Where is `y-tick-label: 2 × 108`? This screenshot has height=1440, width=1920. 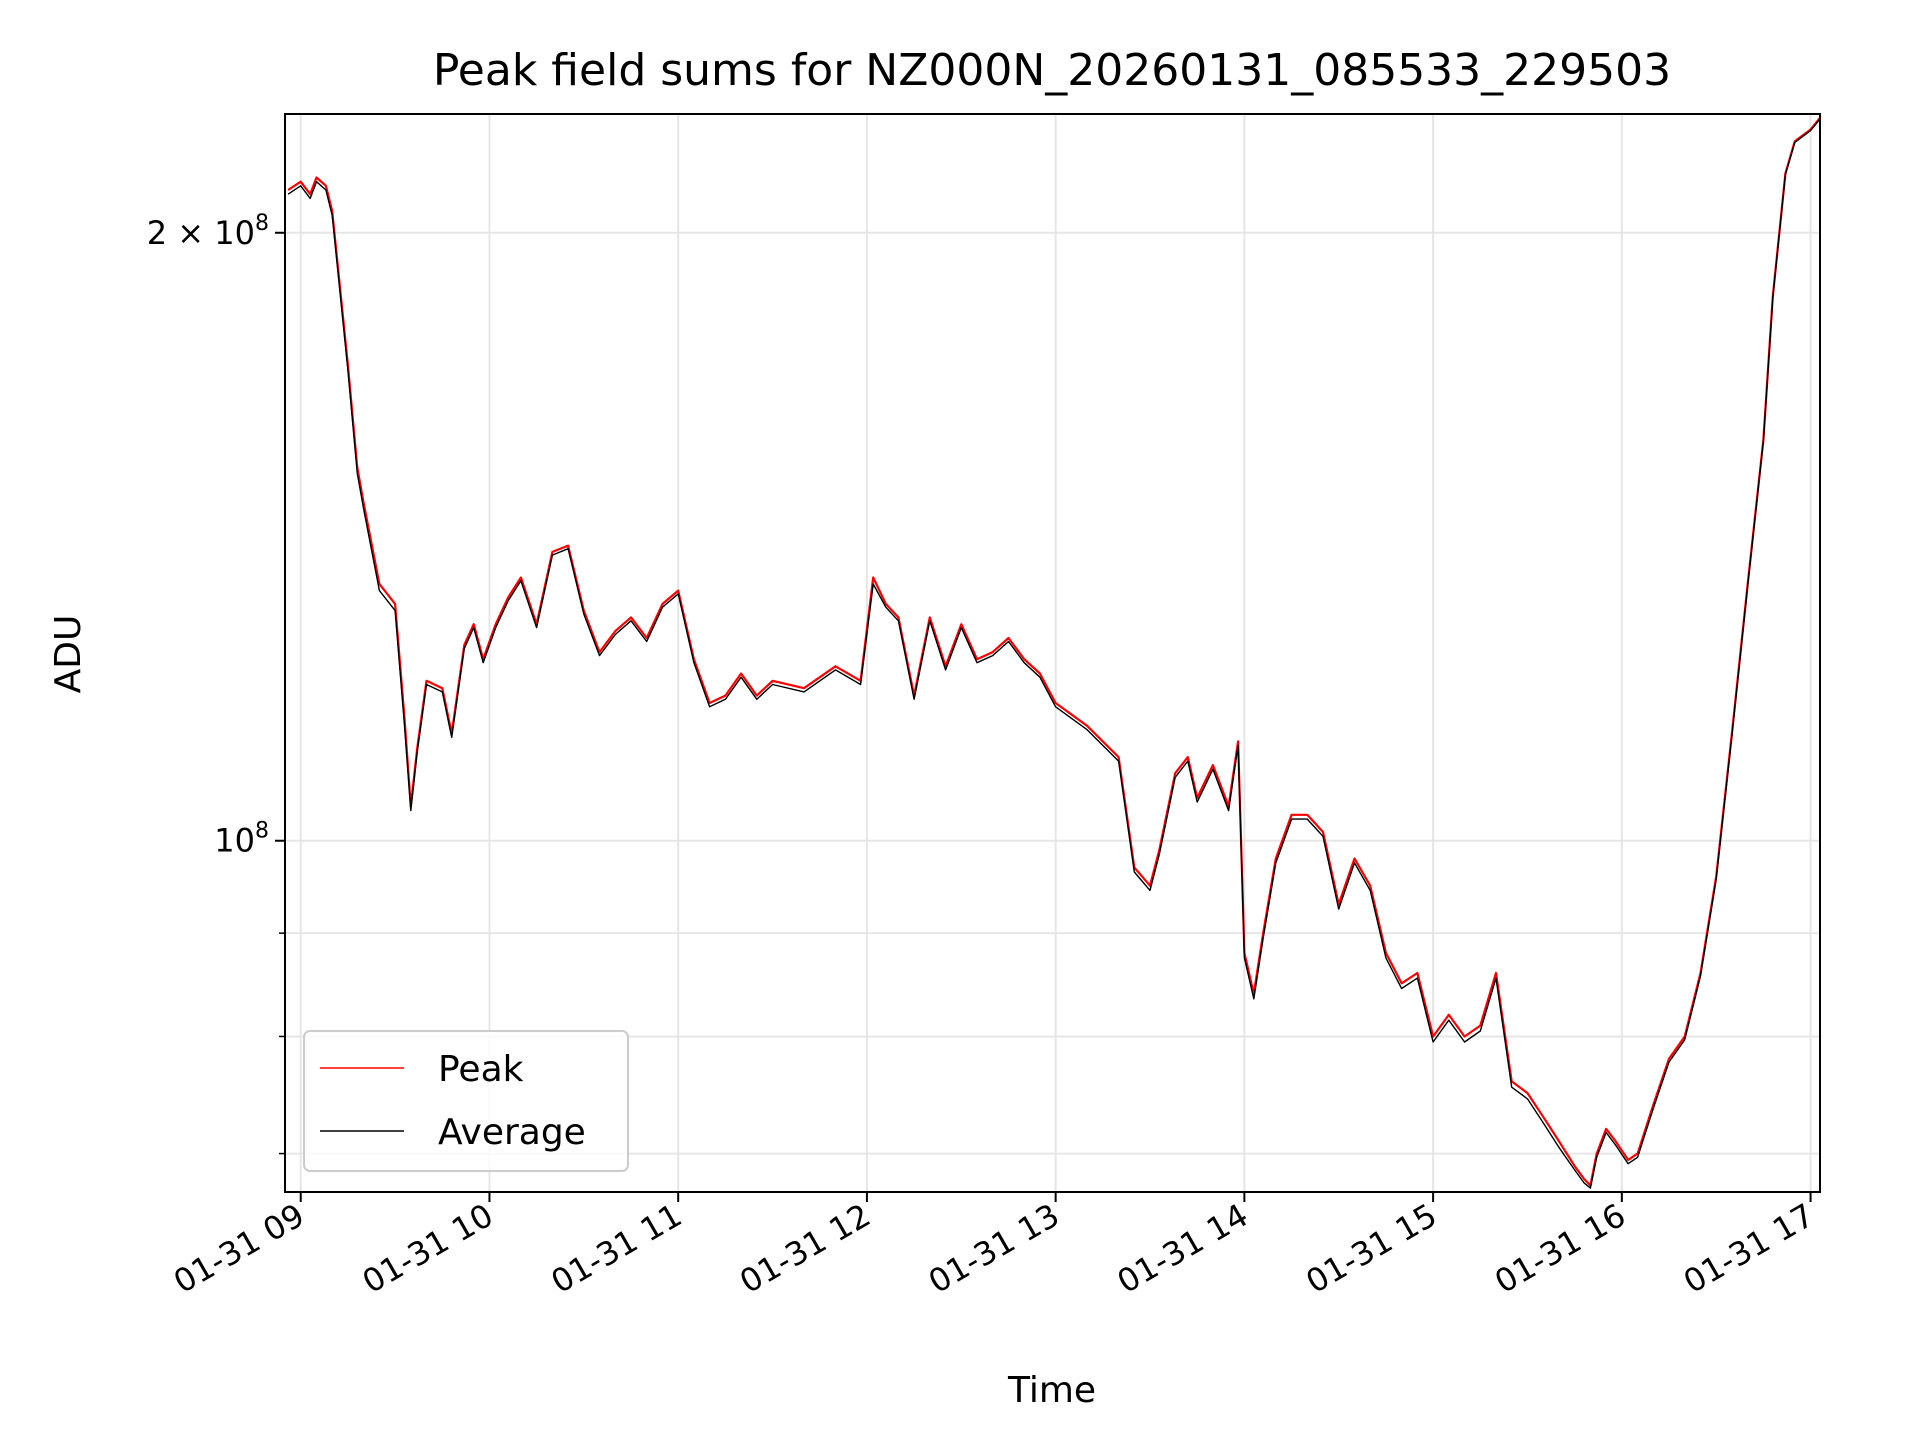 y-tick-label: 2 × 108 is located at coordinates (208, 231).